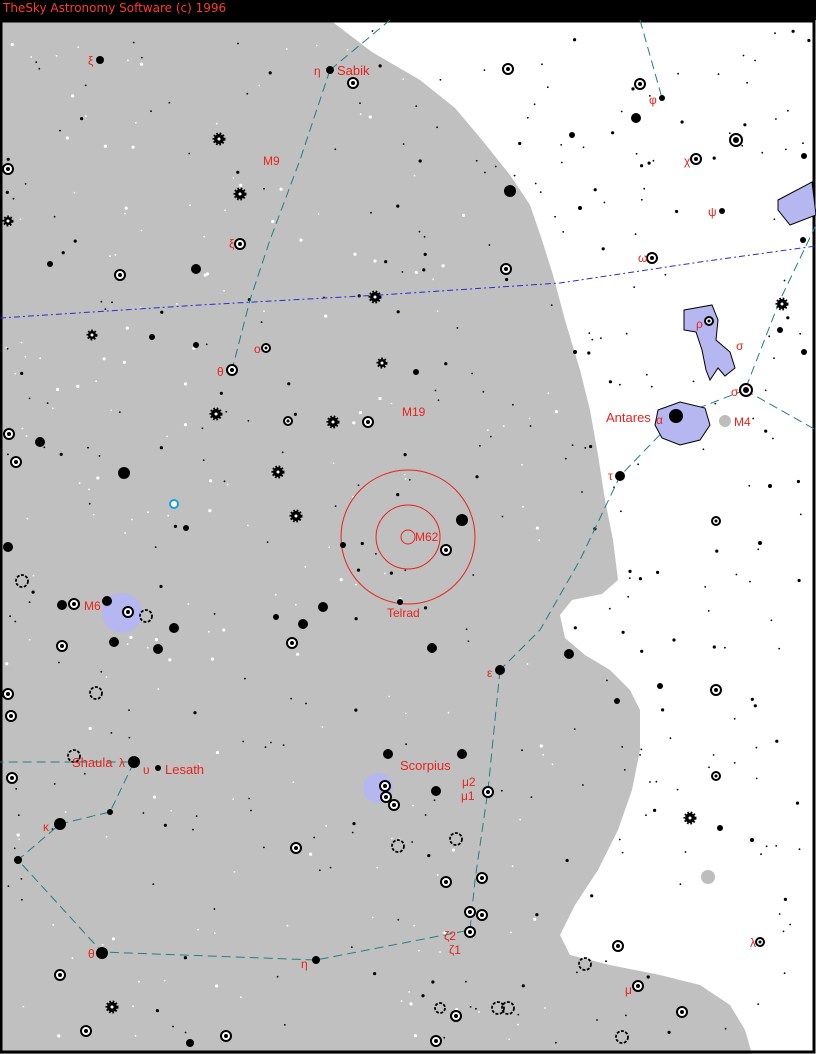 Image resolution: width=816 pixels, height=1054 pixels. Describe the element at coordinates (353, 70) in the screenshot. I see `label-sabik: Sabik` at that location.